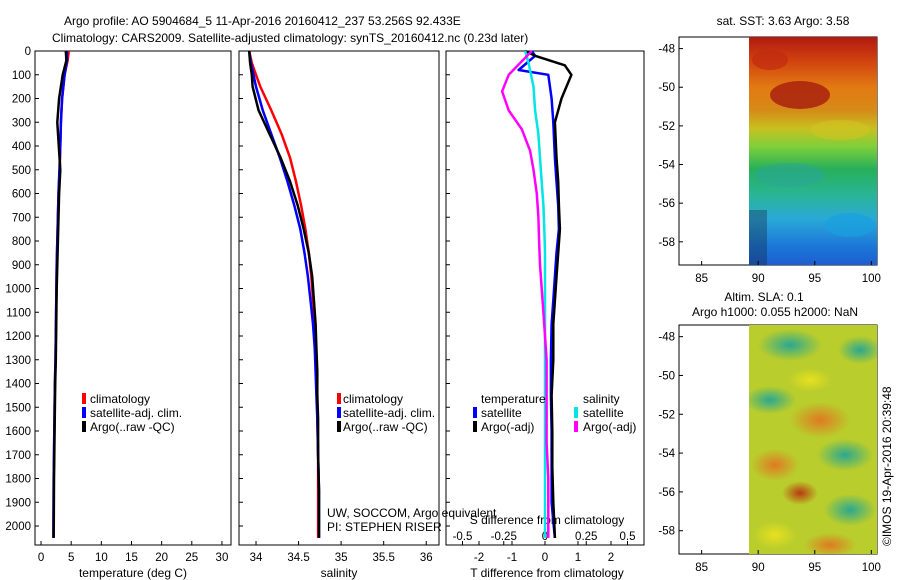 The width and height of the screenshot is (900, 580). What do you see at coordinates (21, 195) in the screenshot?
I see `depth-tick-label: 600` at bounding box center [21, 195].